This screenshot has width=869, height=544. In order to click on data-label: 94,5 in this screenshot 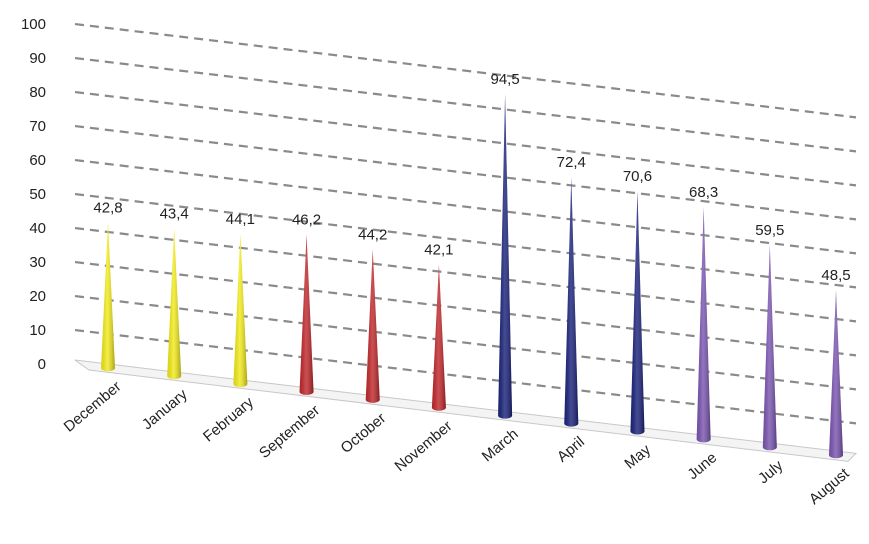, I will do `click(504, 79)`.